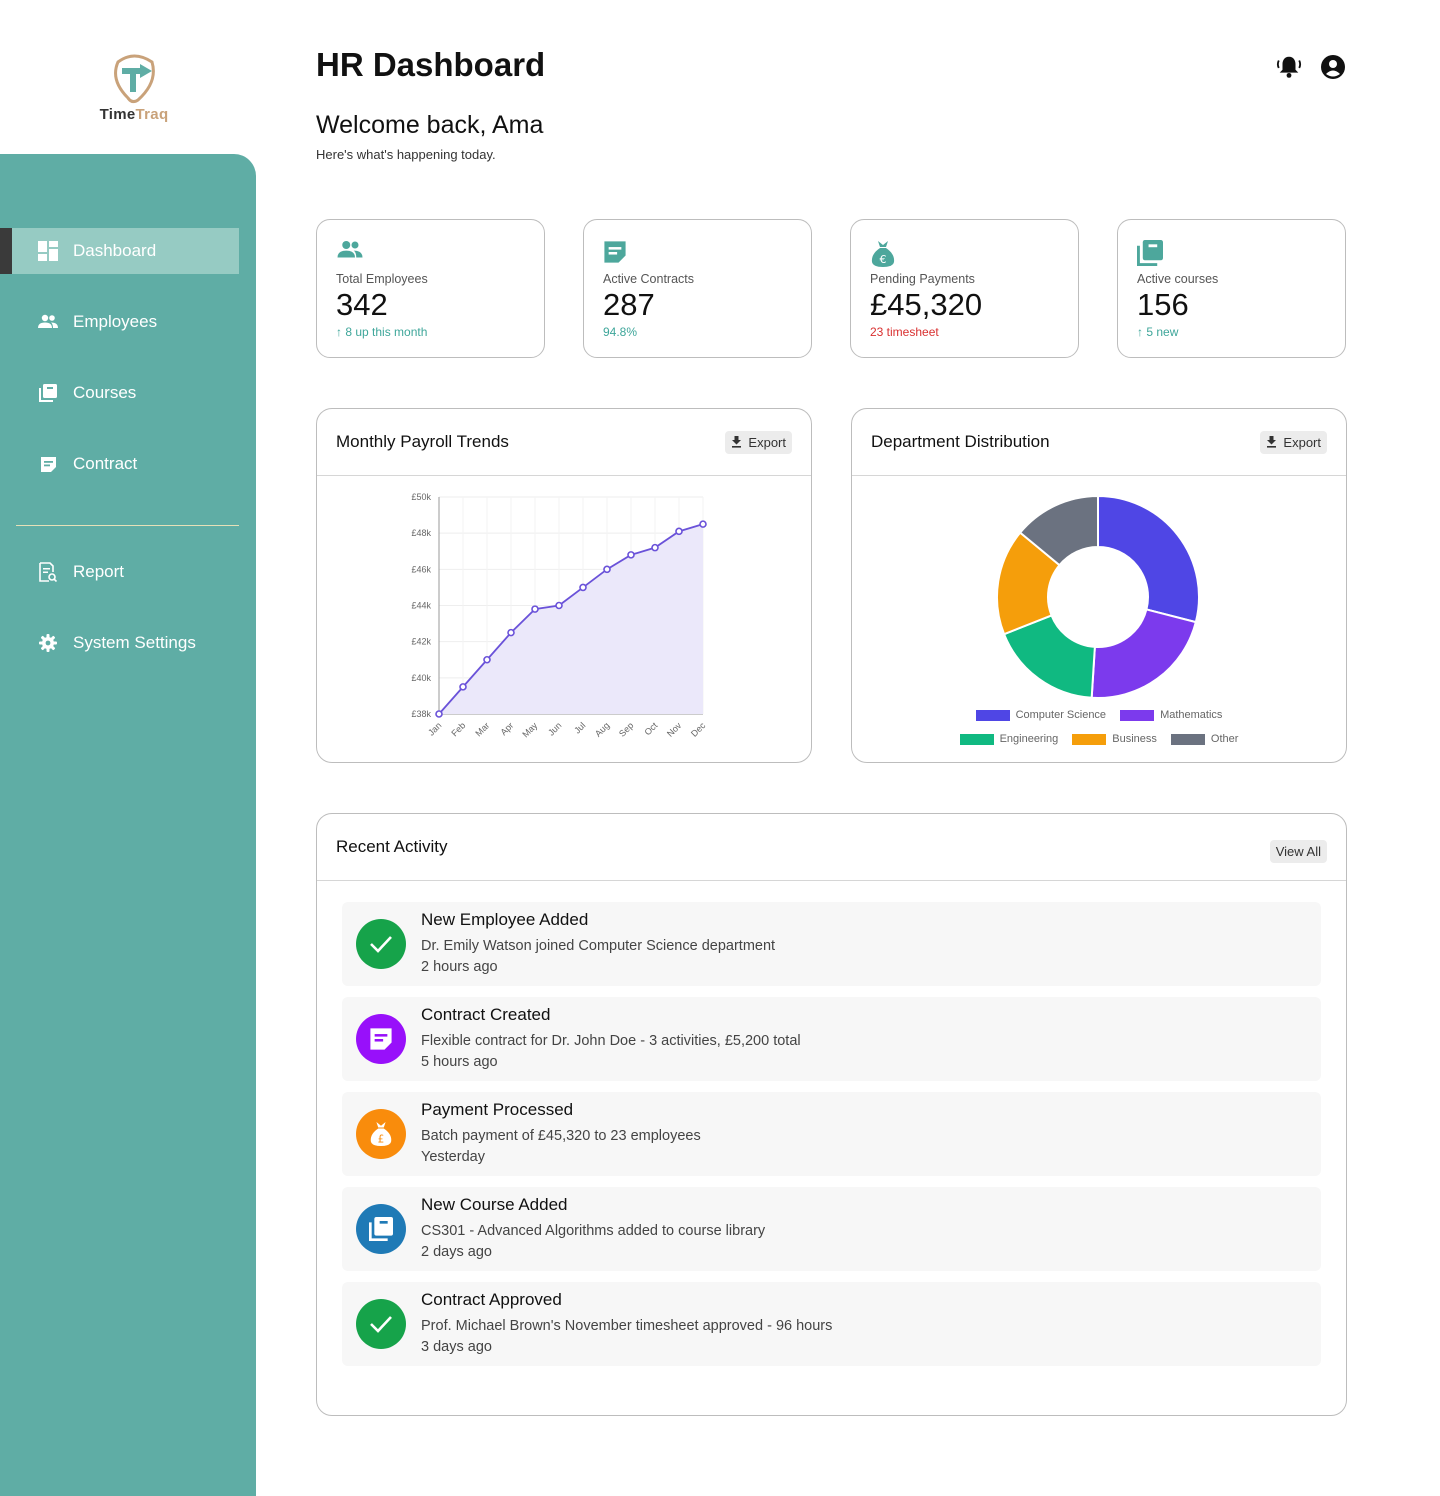 The width and height of the screenshot is (1440, 1496). I want to click on report-icon, so click(48, 572).